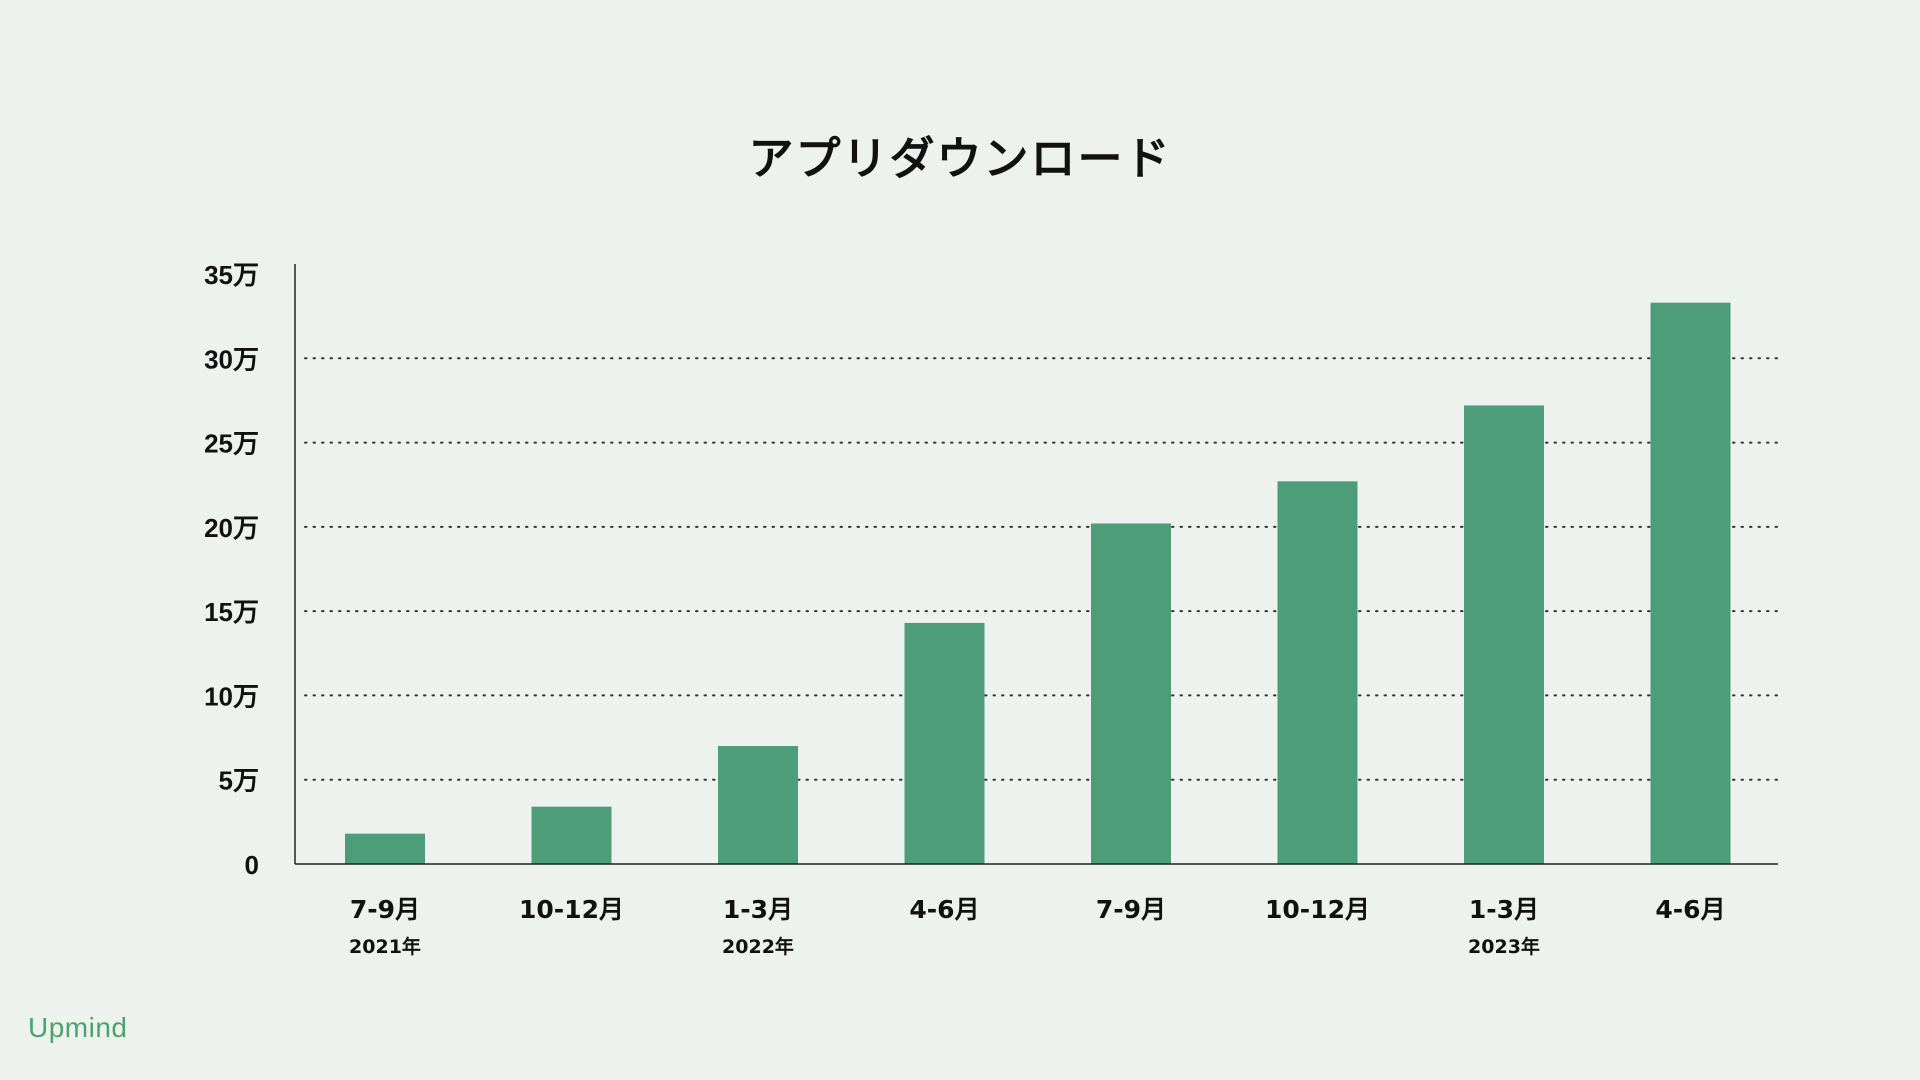  What do you see at coordinates (231, 570) in the screenshot?
I see `y-tick-labels: 0 5万 10万 15万 20万 25万 30万 35万` at bounding box center [231, 570].